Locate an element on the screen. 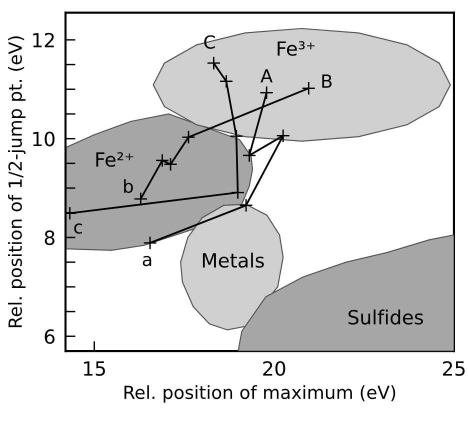 The width and height of the screenshot is (468, 423). series-label: Metals is located at coordinates (233, 260).